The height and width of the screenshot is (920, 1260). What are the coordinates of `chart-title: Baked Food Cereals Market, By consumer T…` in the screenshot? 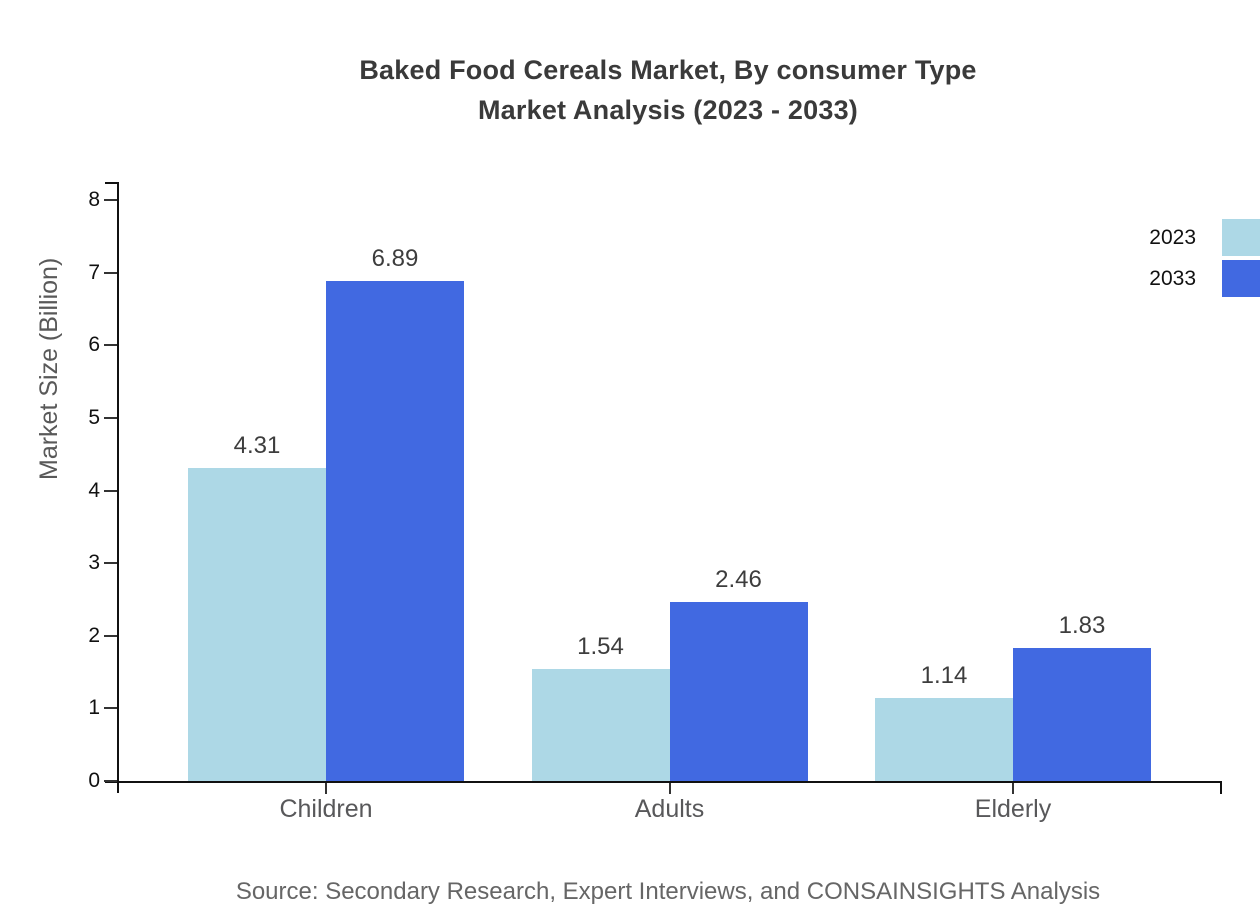 It's located at (668, 90).